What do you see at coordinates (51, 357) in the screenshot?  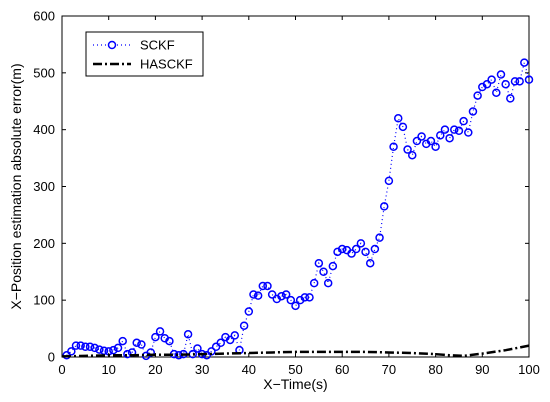 I see `y-tick-label: 0` at bounding box center [51, 357].